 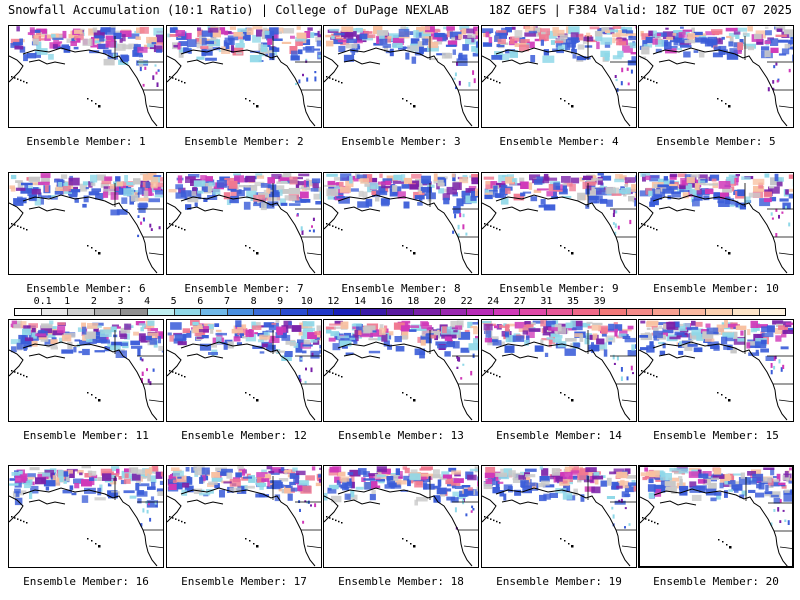 What do you see at coordinates (400, 312) in the screenshot?
I see `colorbar` at bounding box center [400, 312].